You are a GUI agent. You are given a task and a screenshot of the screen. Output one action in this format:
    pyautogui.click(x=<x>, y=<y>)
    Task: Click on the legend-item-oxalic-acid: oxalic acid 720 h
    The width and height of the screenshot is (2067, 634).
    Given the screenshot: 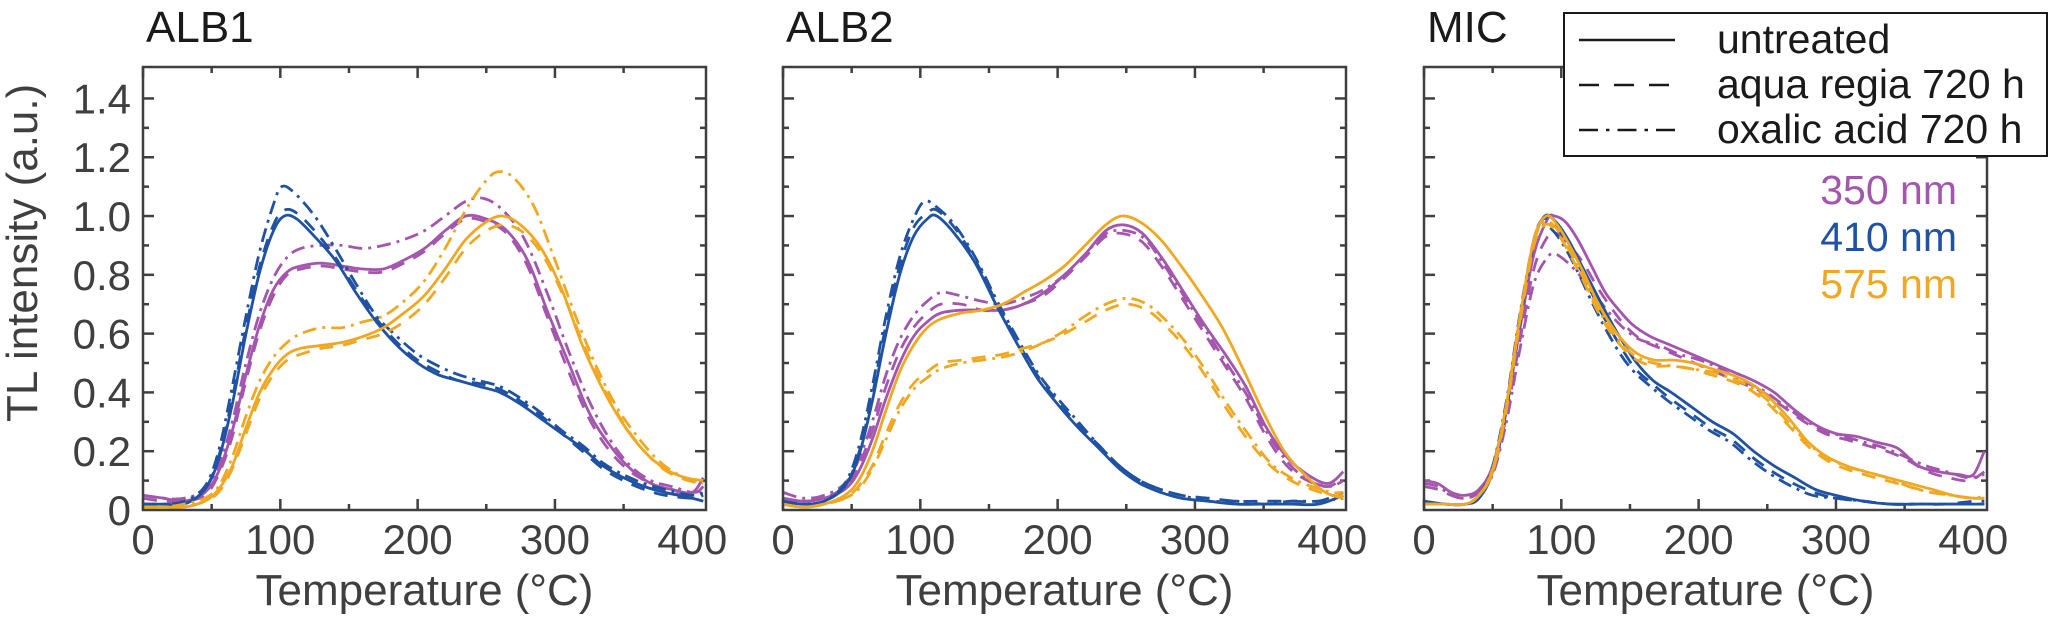 What is the action you would take?
    pyautogui.click(x=1811, y=129)
    